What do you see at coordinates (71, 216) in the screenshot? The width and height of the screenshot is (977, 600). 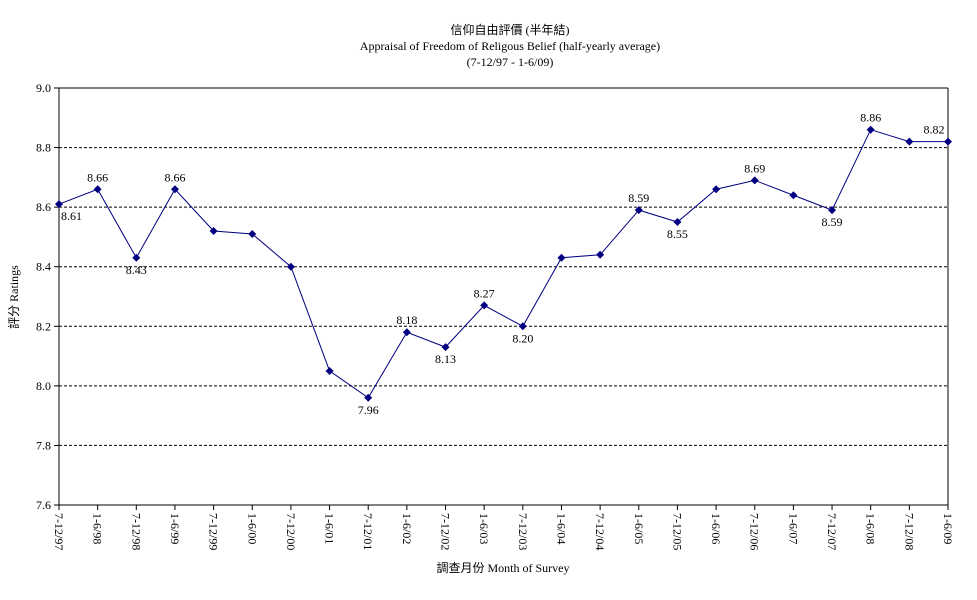 I see `data-label: 8.61` at bounding box center [71, 216].